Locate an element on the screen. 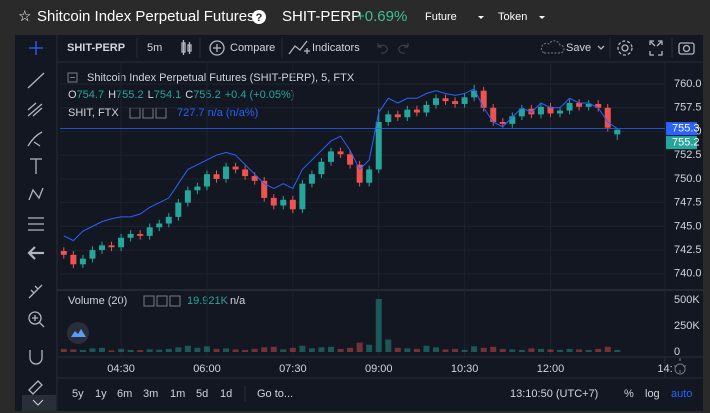 This screenshot has width=710, height=413. x-tick-label: 10:30 is located at coordinates (465, 369).